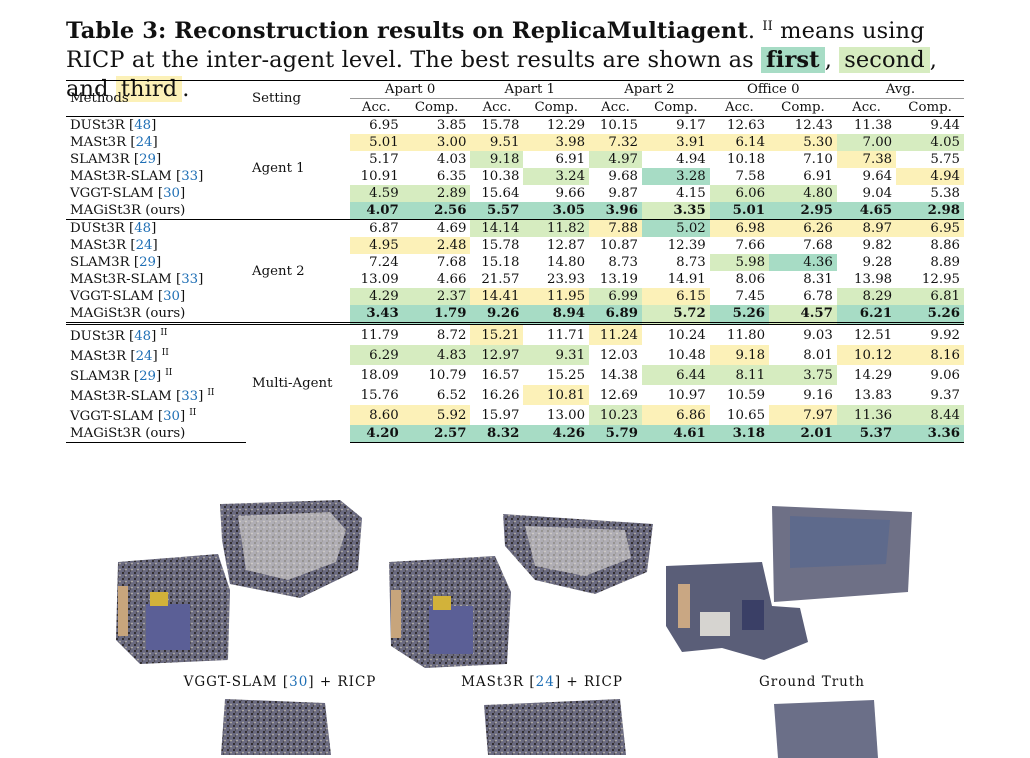 The height and width of the screenshot is (758, 1030). I want to click on acc-value: 9.04, so click(877, 193).